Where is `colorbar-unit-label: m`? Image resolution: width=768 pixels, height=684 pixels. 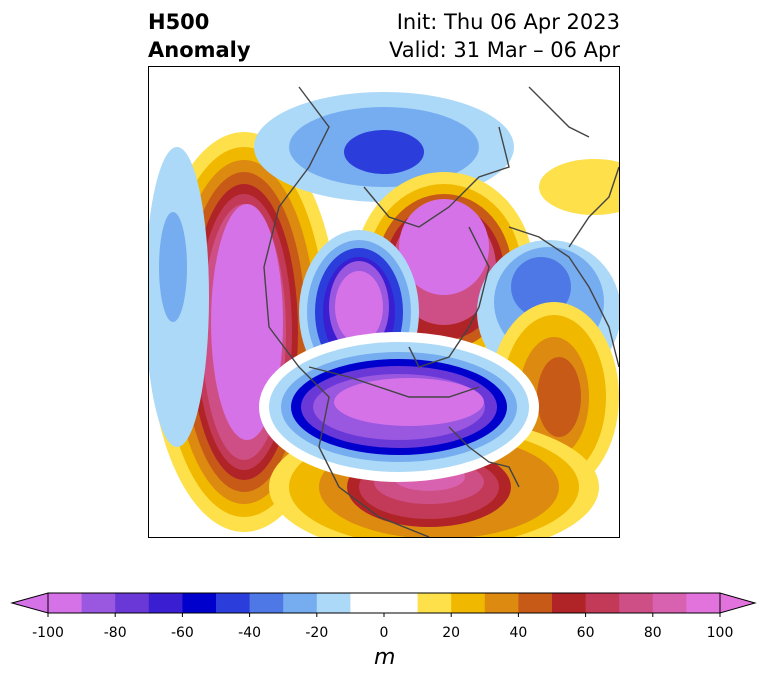
colorbar-unit-label: m is located at coordinates (385, 657).